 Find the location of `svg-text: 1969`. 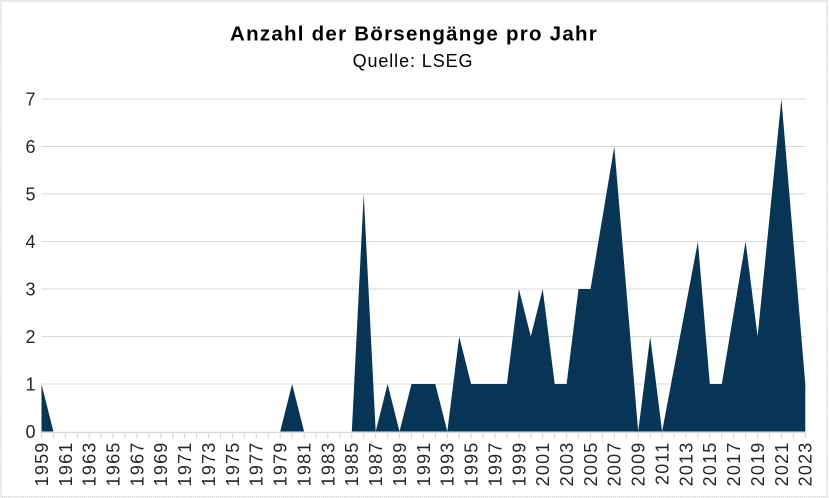

svg-text: 1969 is located at coordinates (161, 464).